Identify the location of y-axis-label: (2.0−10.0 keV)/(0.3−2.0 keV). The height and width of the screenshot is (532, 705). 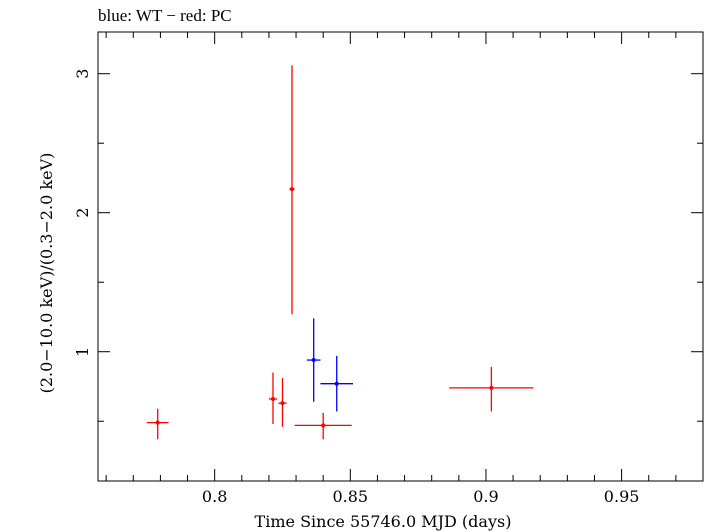
(46, 273).